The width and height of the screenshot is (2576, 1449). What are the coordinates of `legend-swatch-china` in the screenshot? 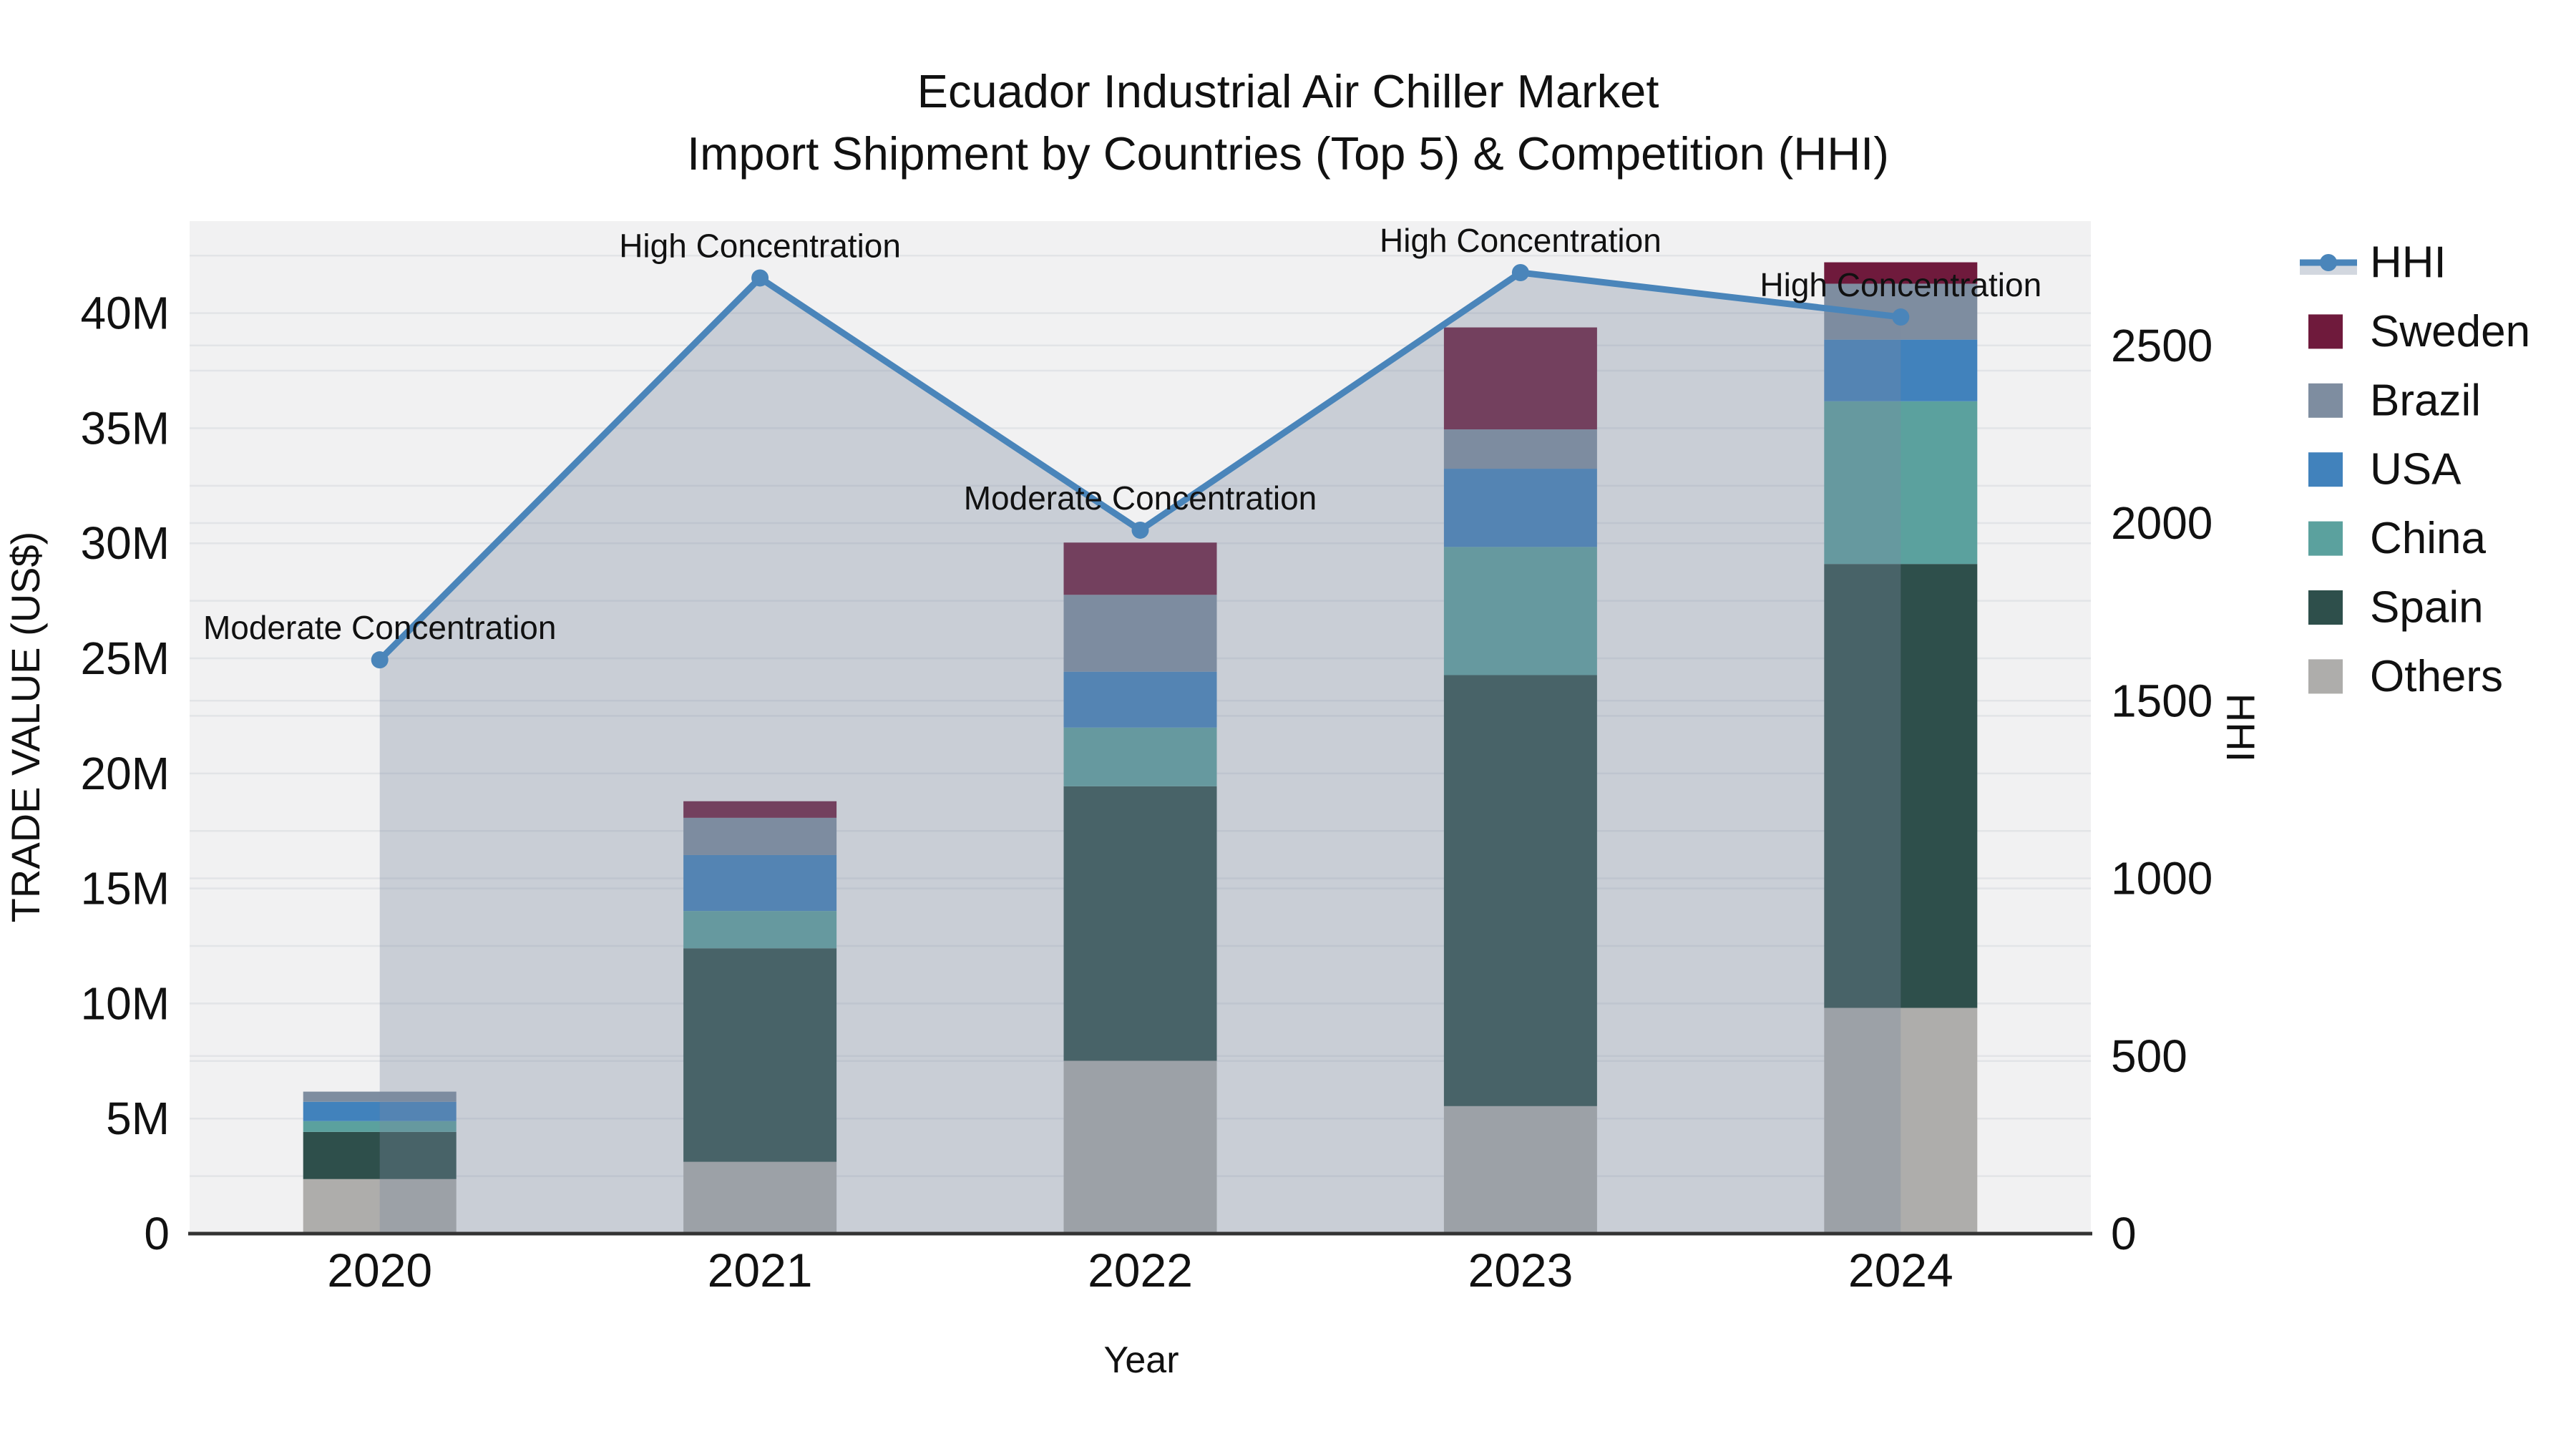 It's located at (2325, 538).